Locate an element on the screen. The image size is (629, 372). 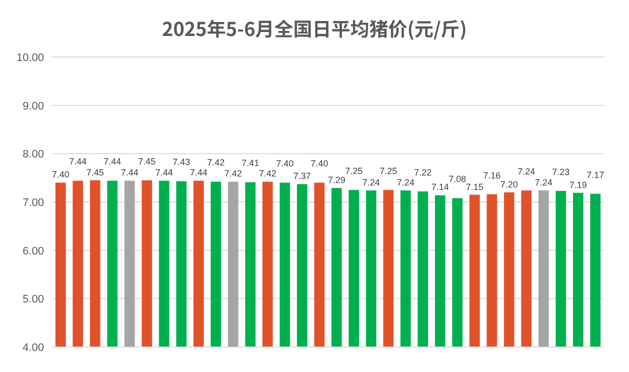
data-label: 7.29 is located at coordinates (337, 179).